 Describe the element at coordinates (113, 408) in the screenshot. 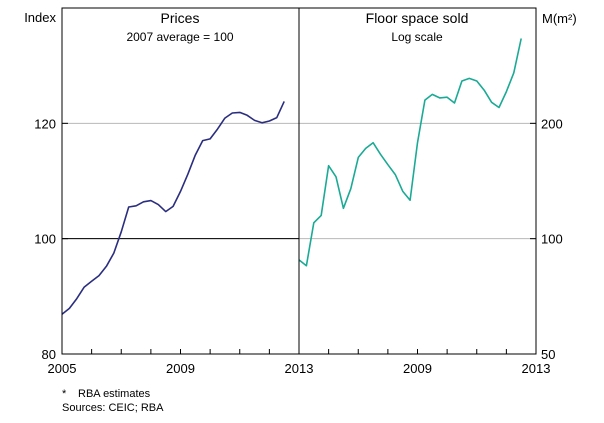

I see `sources-note: Sources: CEIC; RBA` at that location.